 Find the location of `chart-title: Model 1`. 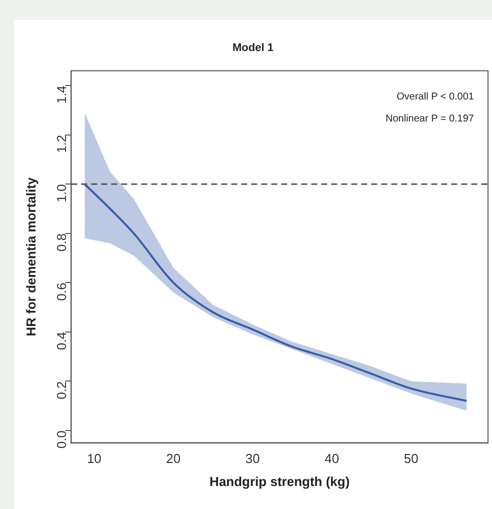

chart-title: Model 1 is located at coordinates (253, 48).